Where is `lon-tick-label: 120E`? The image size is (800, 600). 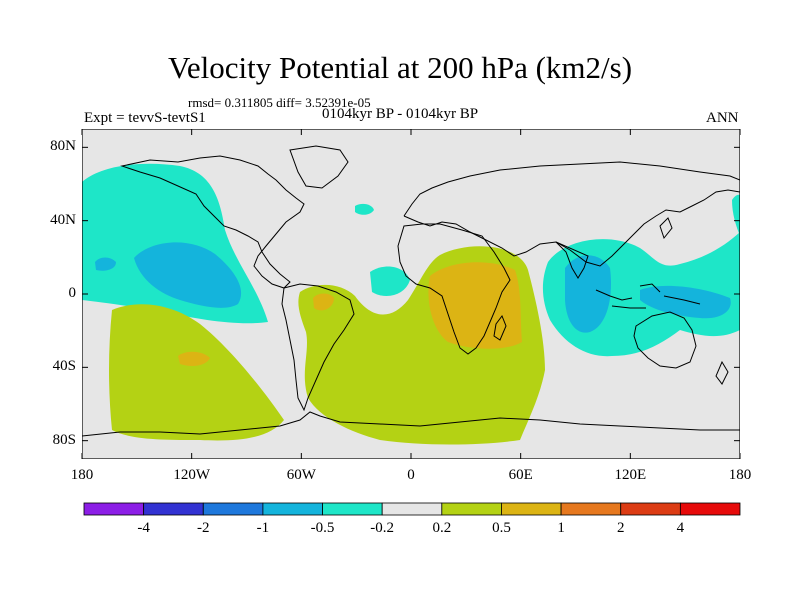
lon-tick-label: 120E is located at coordinates (630, 475).